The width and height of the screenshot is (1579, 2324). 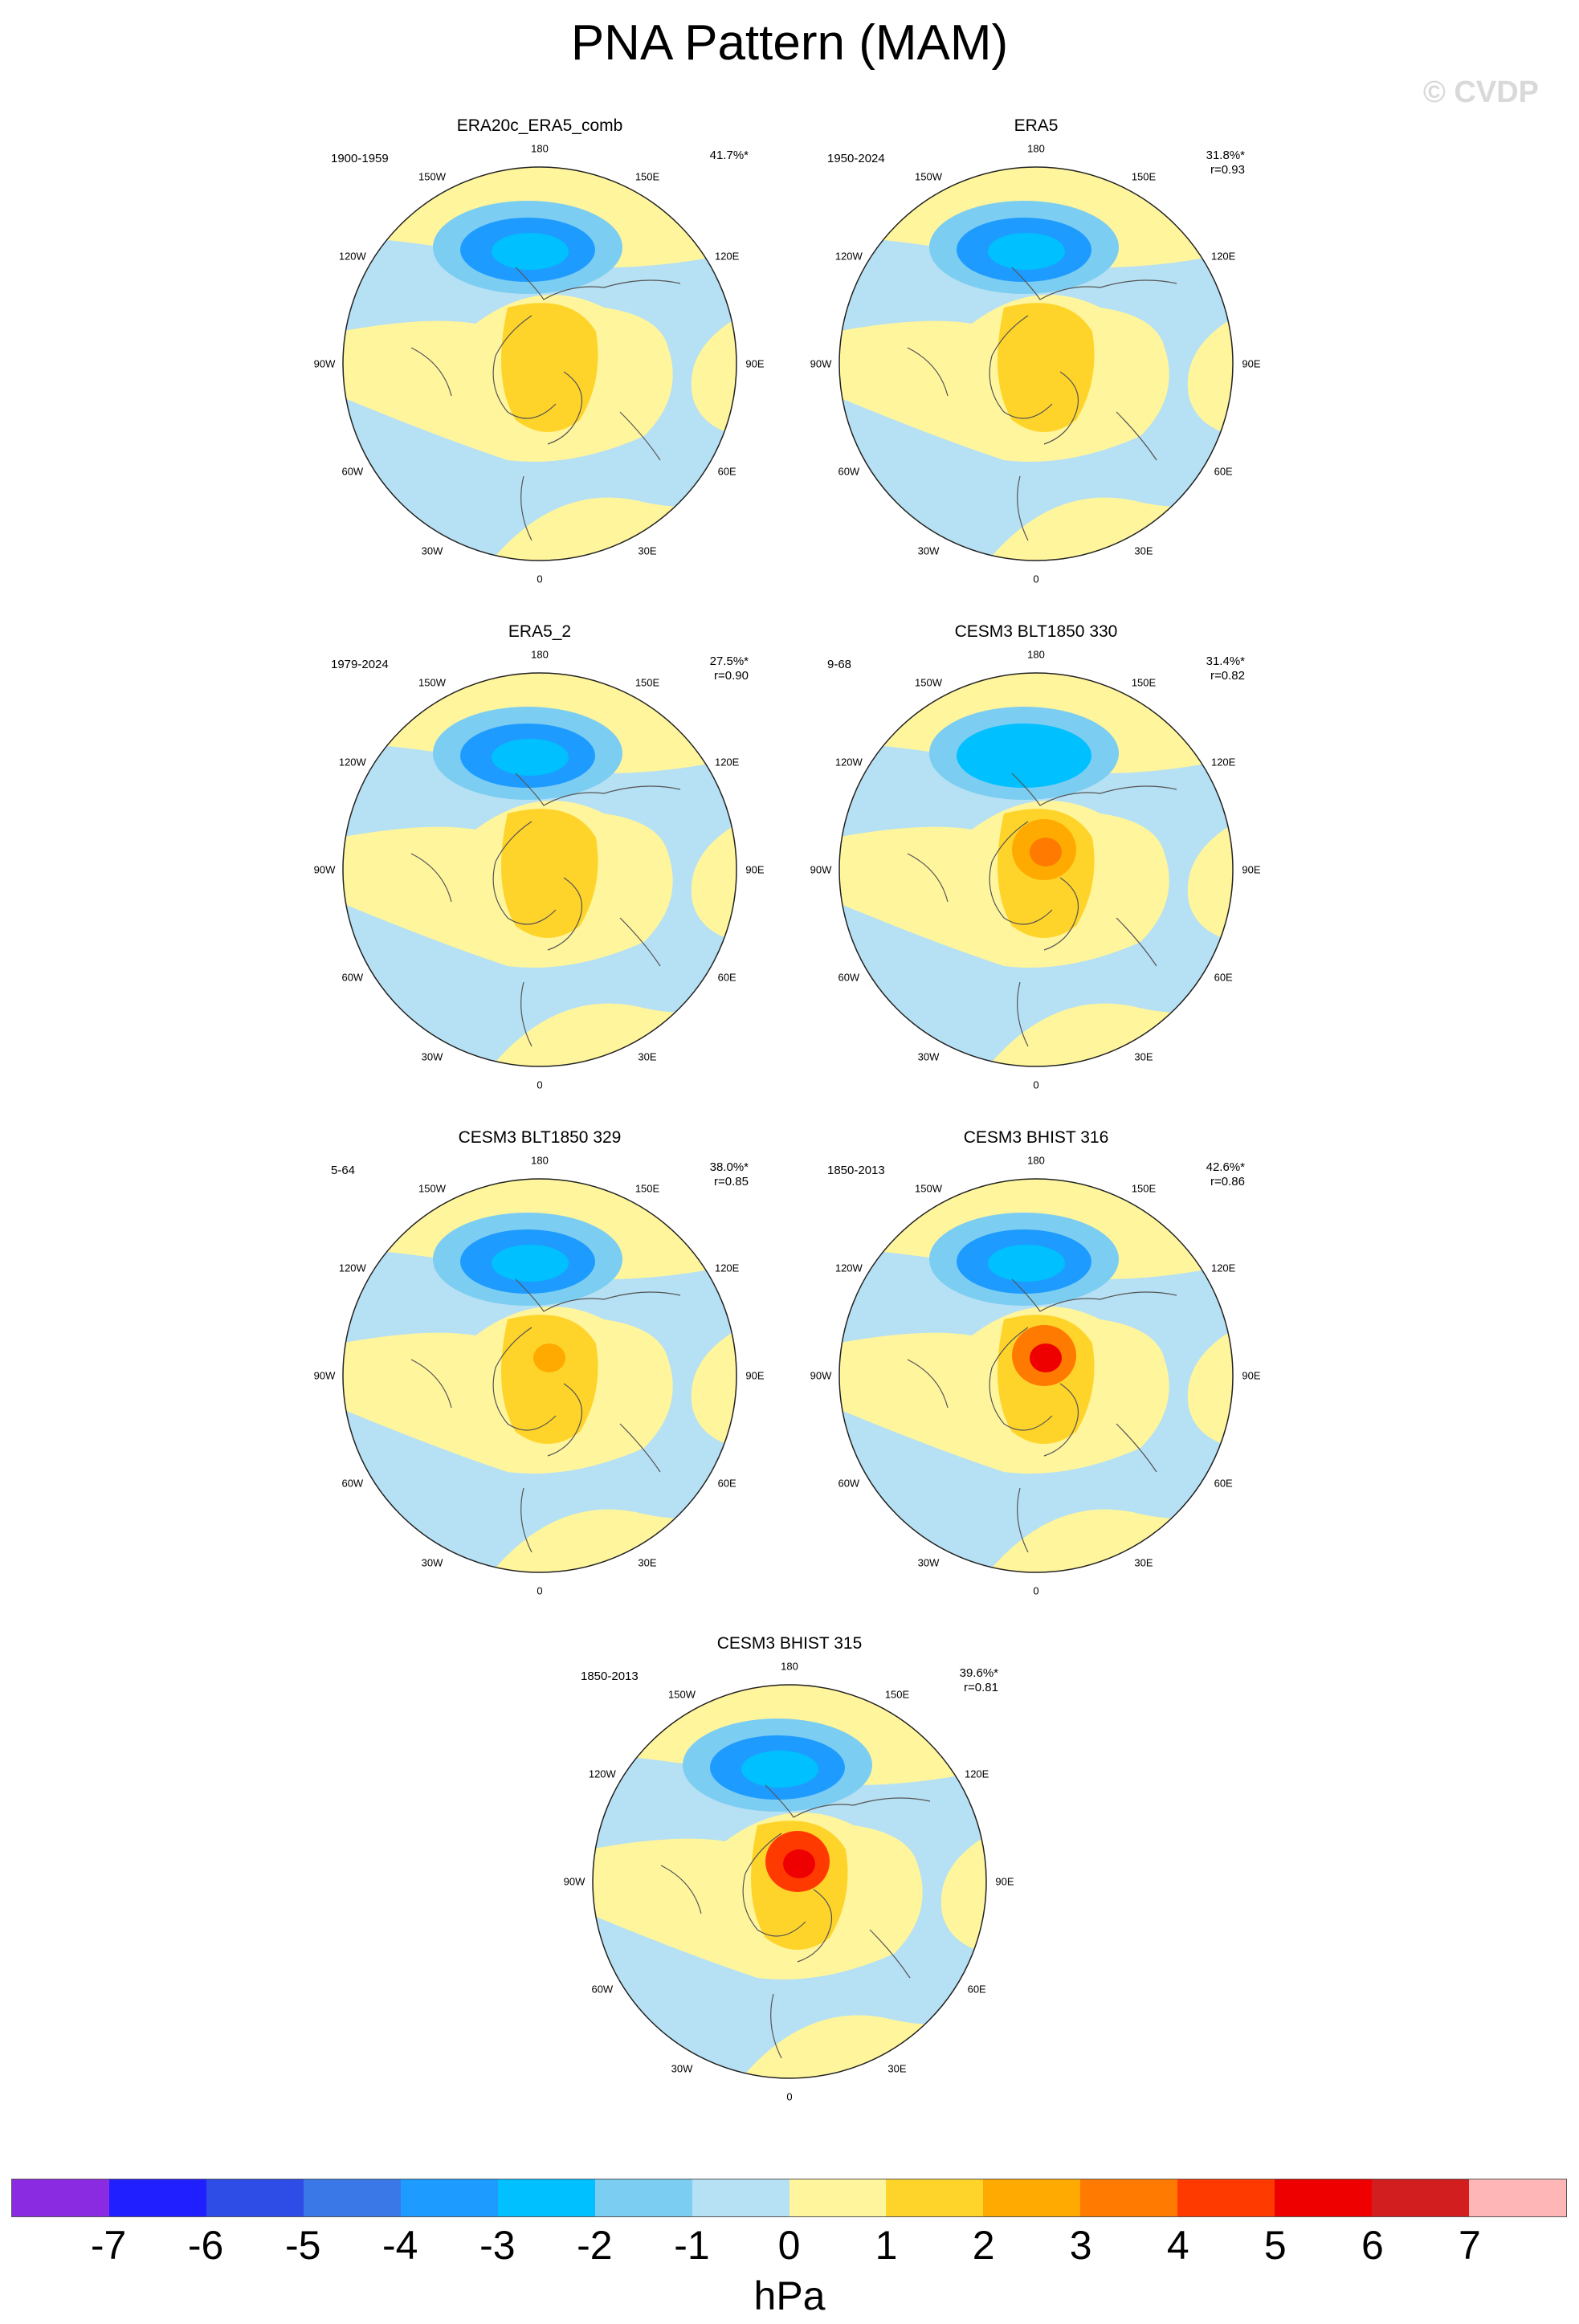 I want to click on panel-correlation: r=0.81, so click(x=981, y=1688).